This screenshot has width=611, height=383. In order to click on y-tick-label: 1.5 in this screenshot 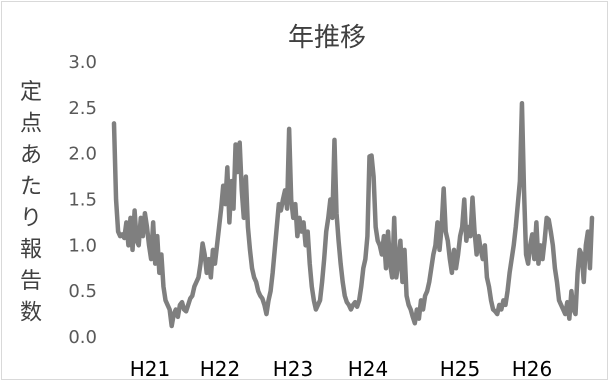, I will do `click(82, 200)`.